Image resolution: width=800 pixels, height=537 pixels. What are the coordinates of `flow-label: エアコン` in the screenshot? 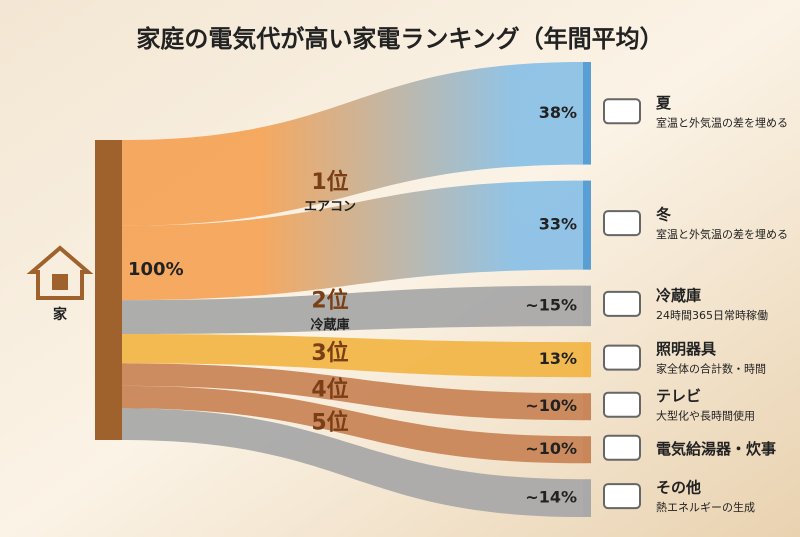 It's located at (330, 206).